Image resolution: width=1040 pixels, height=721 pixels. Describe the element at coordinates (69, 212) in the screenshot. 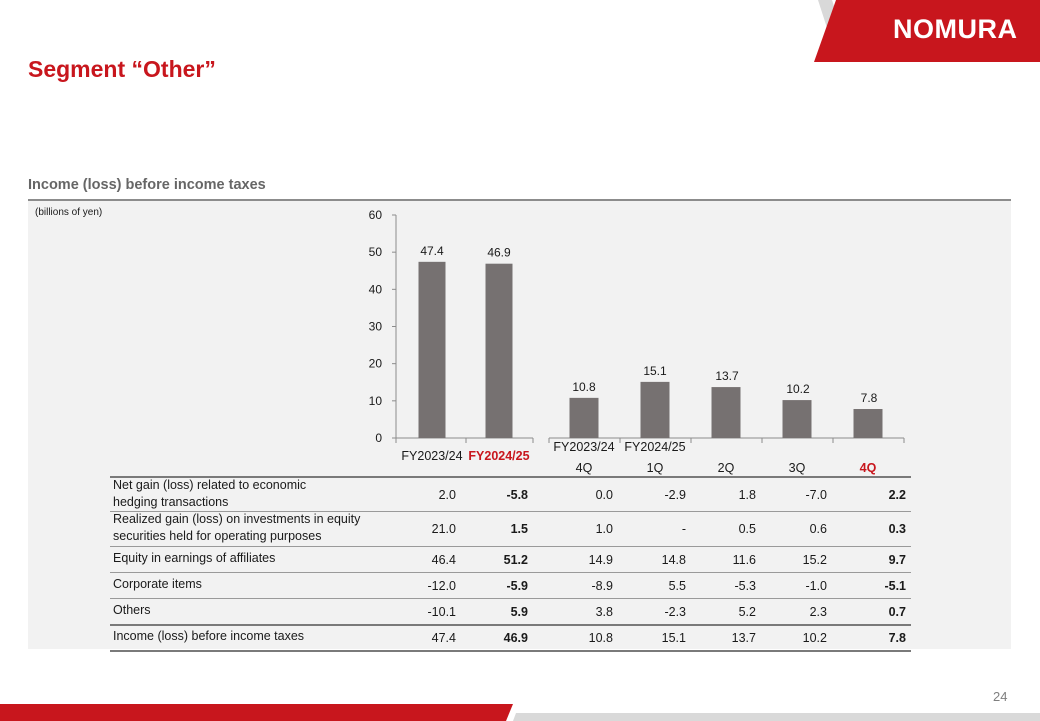

I see `unit-label: (billions of yen)` at that location.